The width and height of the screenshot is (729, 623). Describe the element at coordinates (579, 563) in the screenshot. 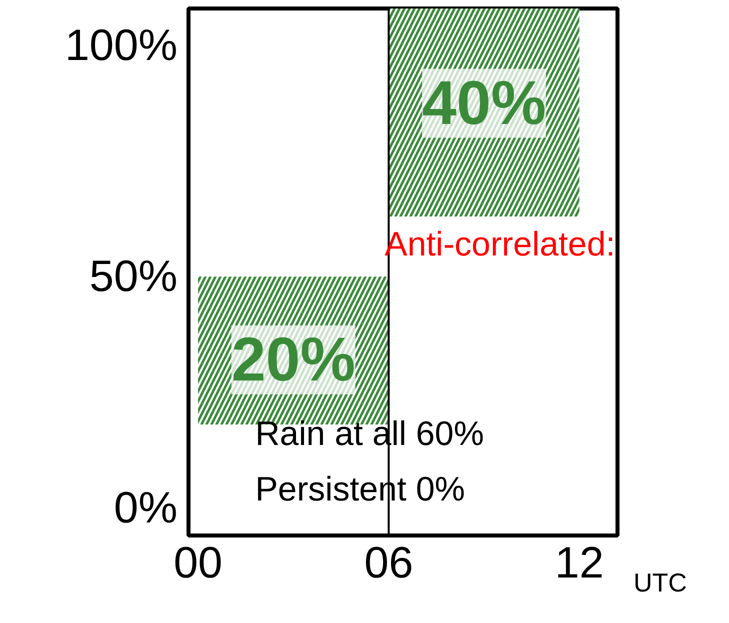

I see `x-tick-label: 12` at that location.